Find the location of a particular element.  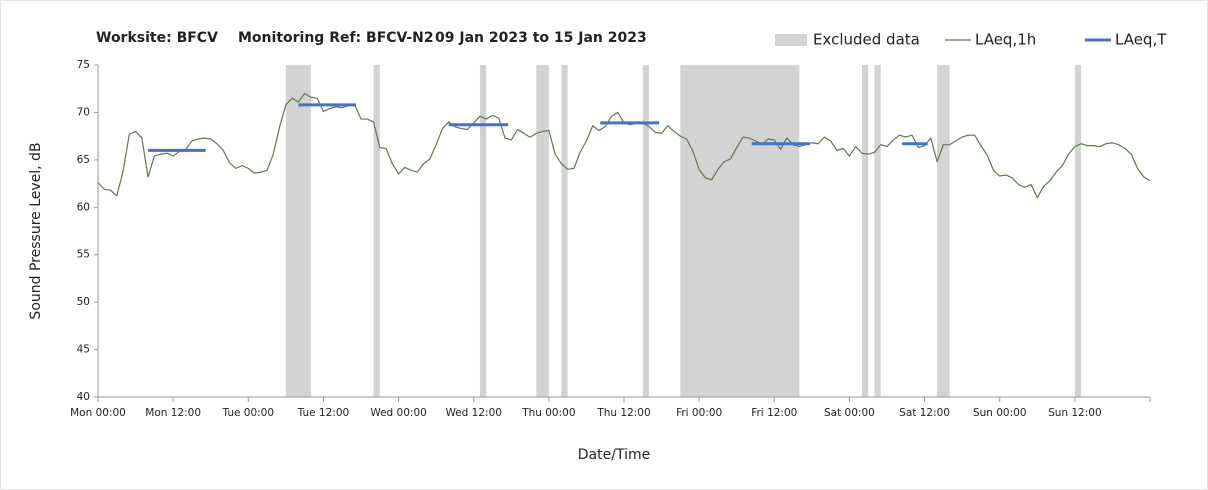

y-tick-label: 40 is located at coordinates (83, 397).